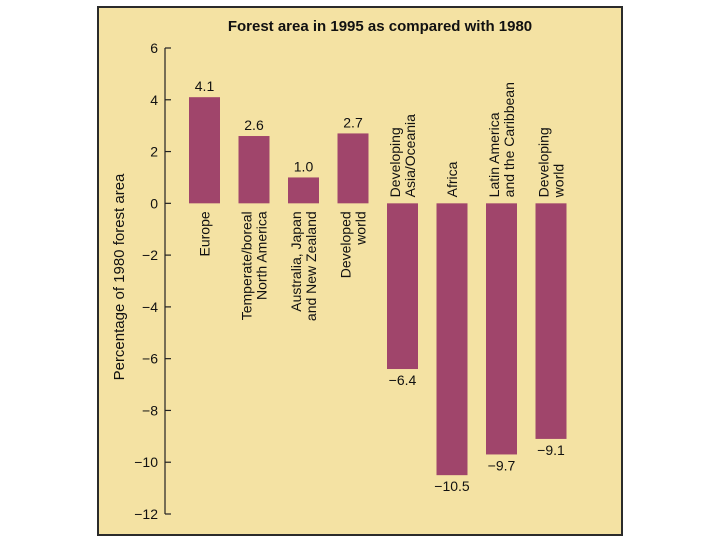 This screenshot has width=720, height=540. Describe the element at coordinates (247, 265) in the screenshot. I see `category-label-line: Temperate/boreal` at that location.